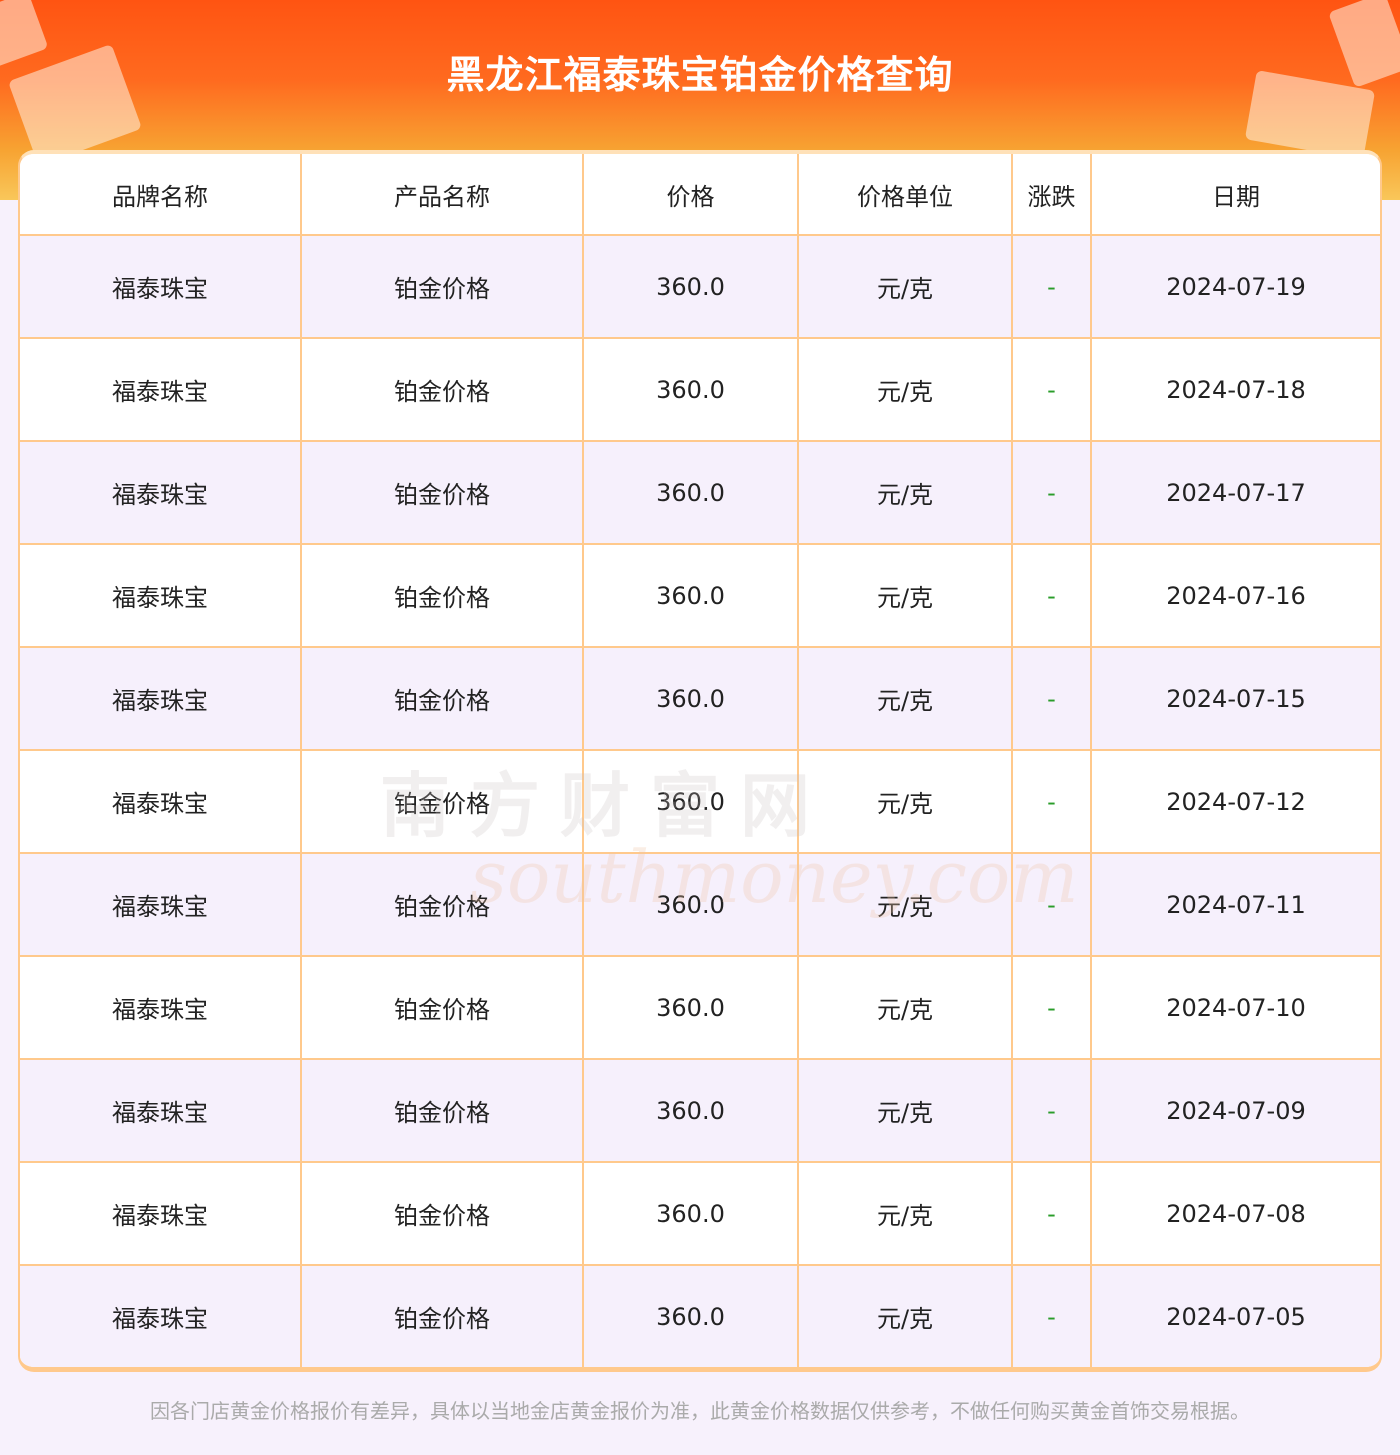 The width and height of the screenshot is (1400, 1455). What do you see at coordinates (1236, 492) in the screenshot?
I see `date-cell: 2024-07-17` at bounding box center [1236, 492].